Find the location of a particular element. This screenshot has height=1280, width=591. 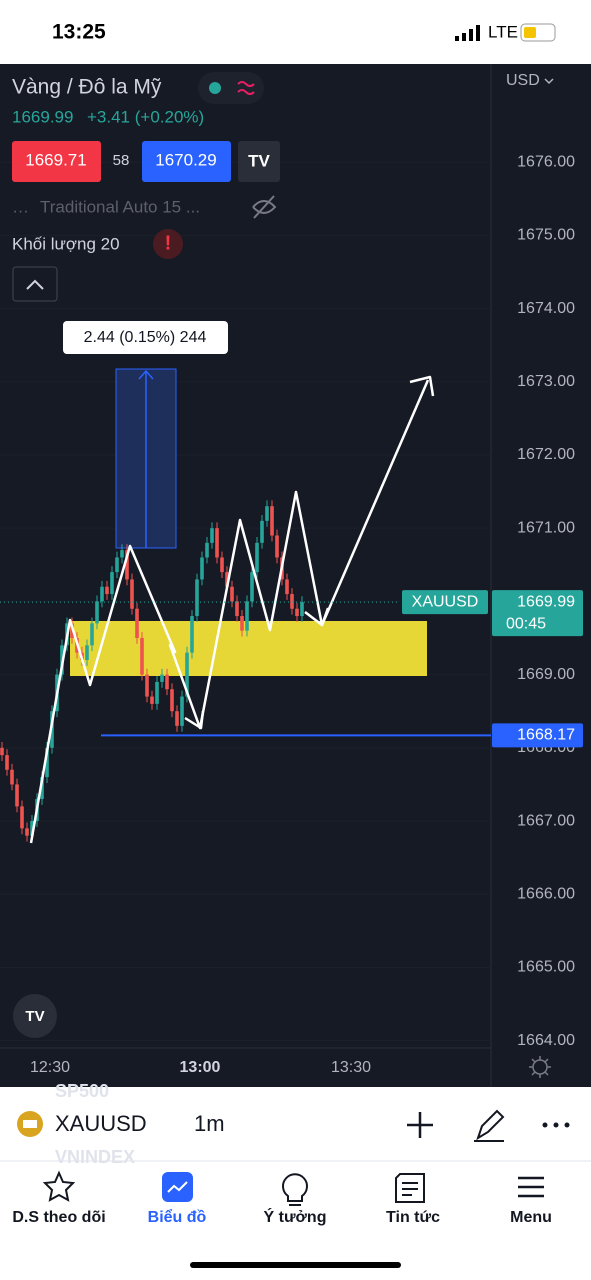

tv-button is located at coordinates (259, 161).